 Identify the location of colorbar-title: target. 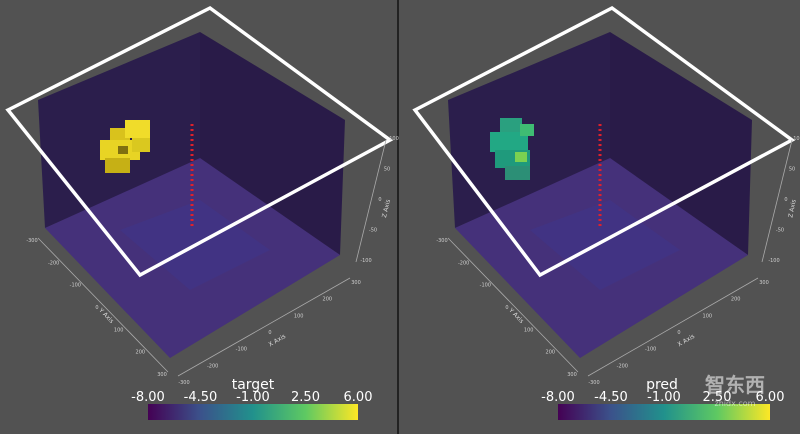
(253, 385).